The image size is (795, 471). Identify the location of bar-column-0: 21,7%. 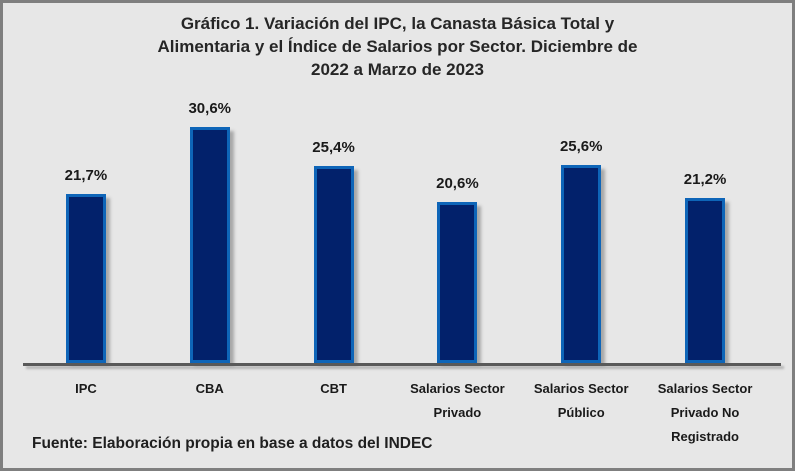
(86, 265).